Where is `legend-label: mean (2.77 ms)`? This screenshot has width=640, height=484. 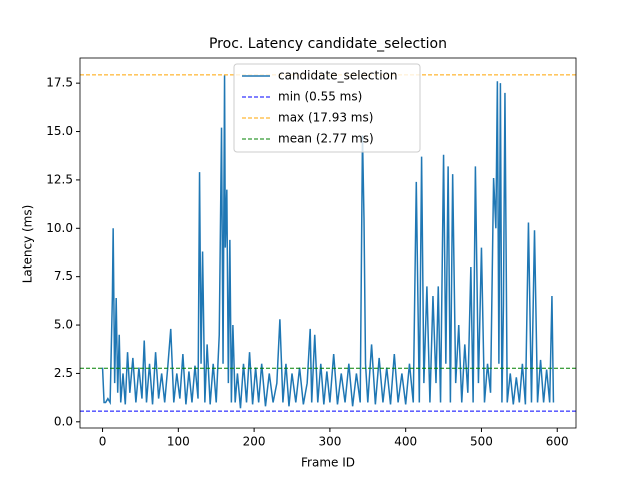
legend-label: mean (2.77 ms) is located at coordinates (326, 139).